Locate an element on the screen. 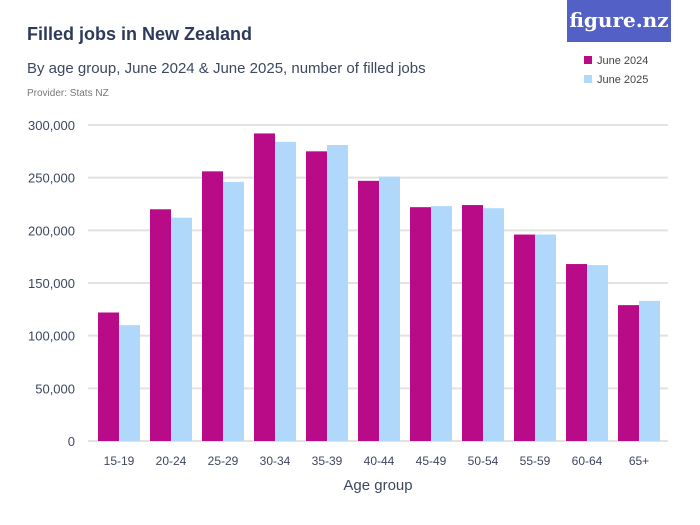 This screenshot has width=700, height=525. bar-60-64-June-2024 is located at coordinates (576, 352).